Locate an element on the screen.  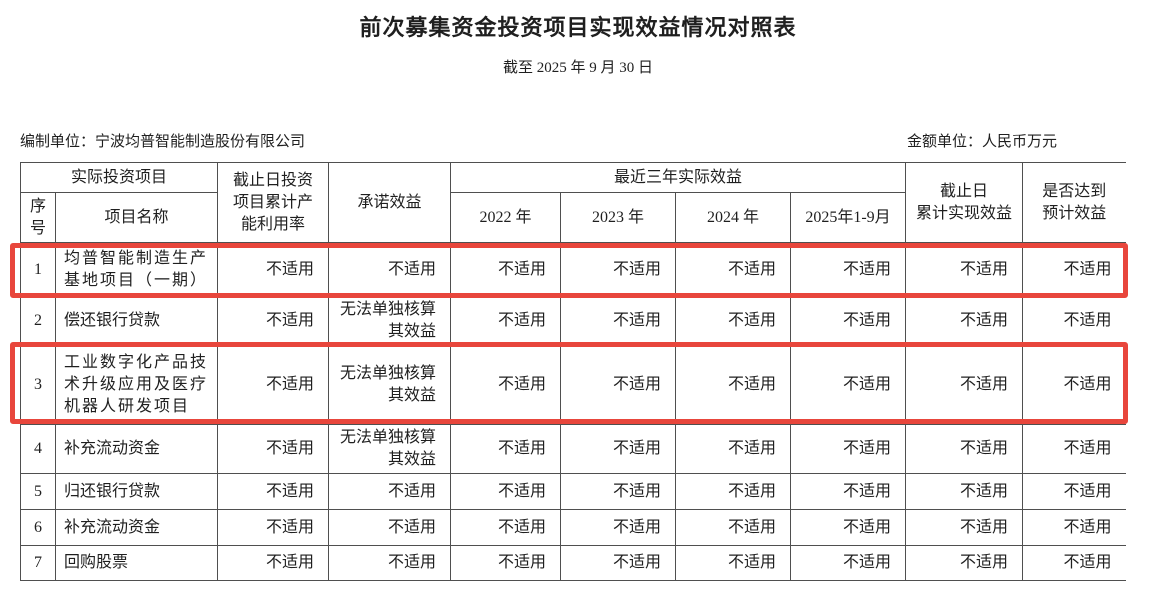
project-name-cell: 回购股票 is located at coordinates (136, 563).